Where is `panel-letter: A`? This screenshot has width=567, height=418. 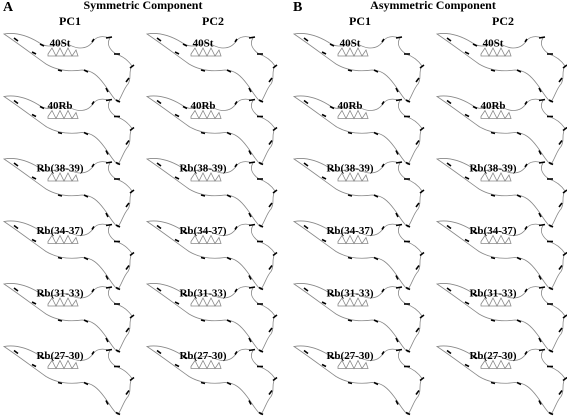 panel-letter: A is located at coordinates (8, 7).